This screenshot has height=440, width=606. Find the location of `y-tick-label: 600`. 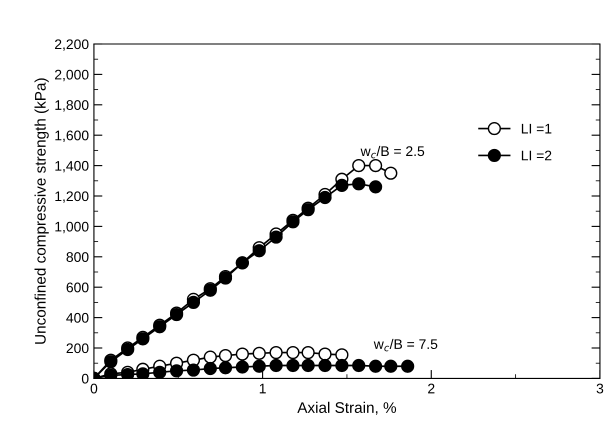

y-tick-label: 600 is located at coordinates (77, 287).